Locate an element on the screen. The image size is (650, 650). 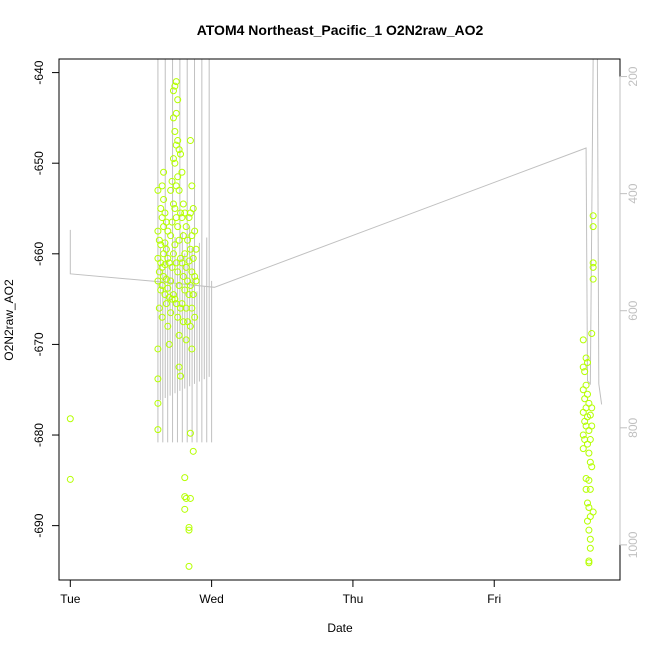
y2-tick-label: 1000 is located at coordinates (633, 544).